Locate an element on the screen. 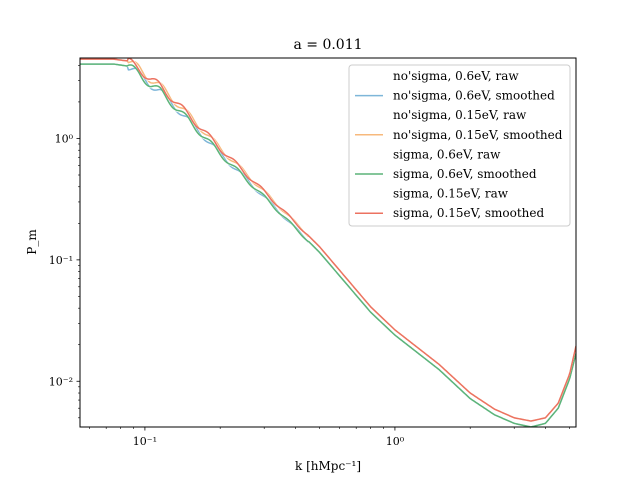 This screenshot has height=480, width=640. legend-entry-label: no'sigma, 0.15eV, raw is located at coordinates (460, 115).